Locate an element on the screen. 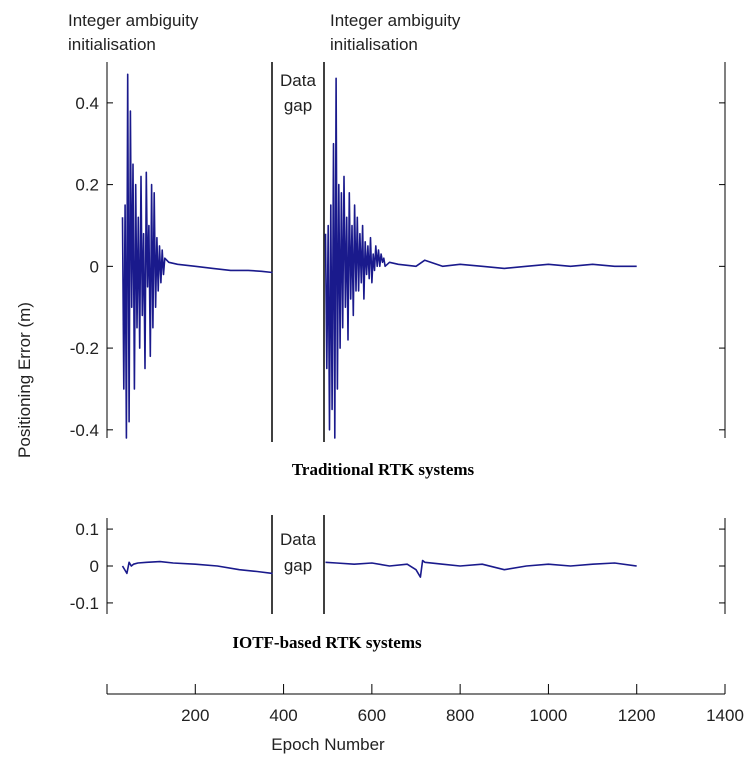 The width and height of the screenshot is (750, 757). y-axis-label: Positioning Error (m) is located at coordinates (24, 380).